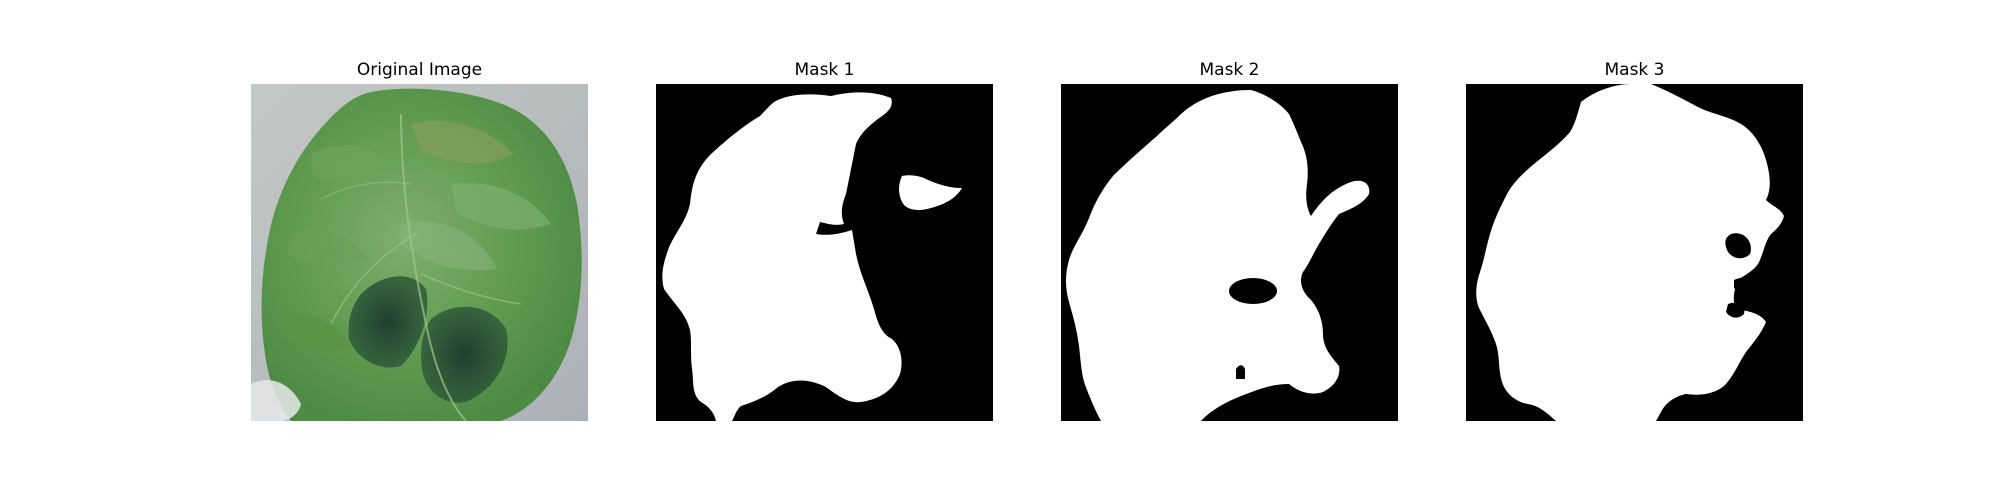 This screenshot has height=500, width=2000. I want to click on panel-title: Mask 3, so click(1634, 70).